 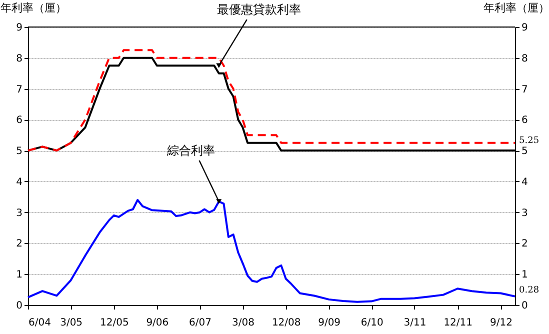 I want to click on y-tick-label: 2, so click(x=19, y=244).